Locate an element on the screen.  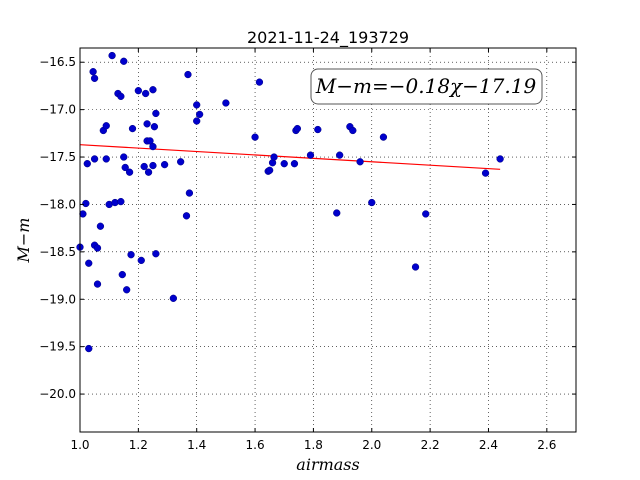
y-tick-label: −19.5 is located at coordinates (57, 347).